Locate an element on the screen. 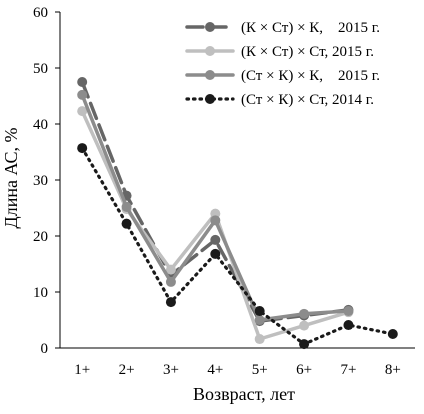 This screenshot has height=414, width=424. legend-label-3: (Ст × К) × К, is located at coordinates (282, 76).